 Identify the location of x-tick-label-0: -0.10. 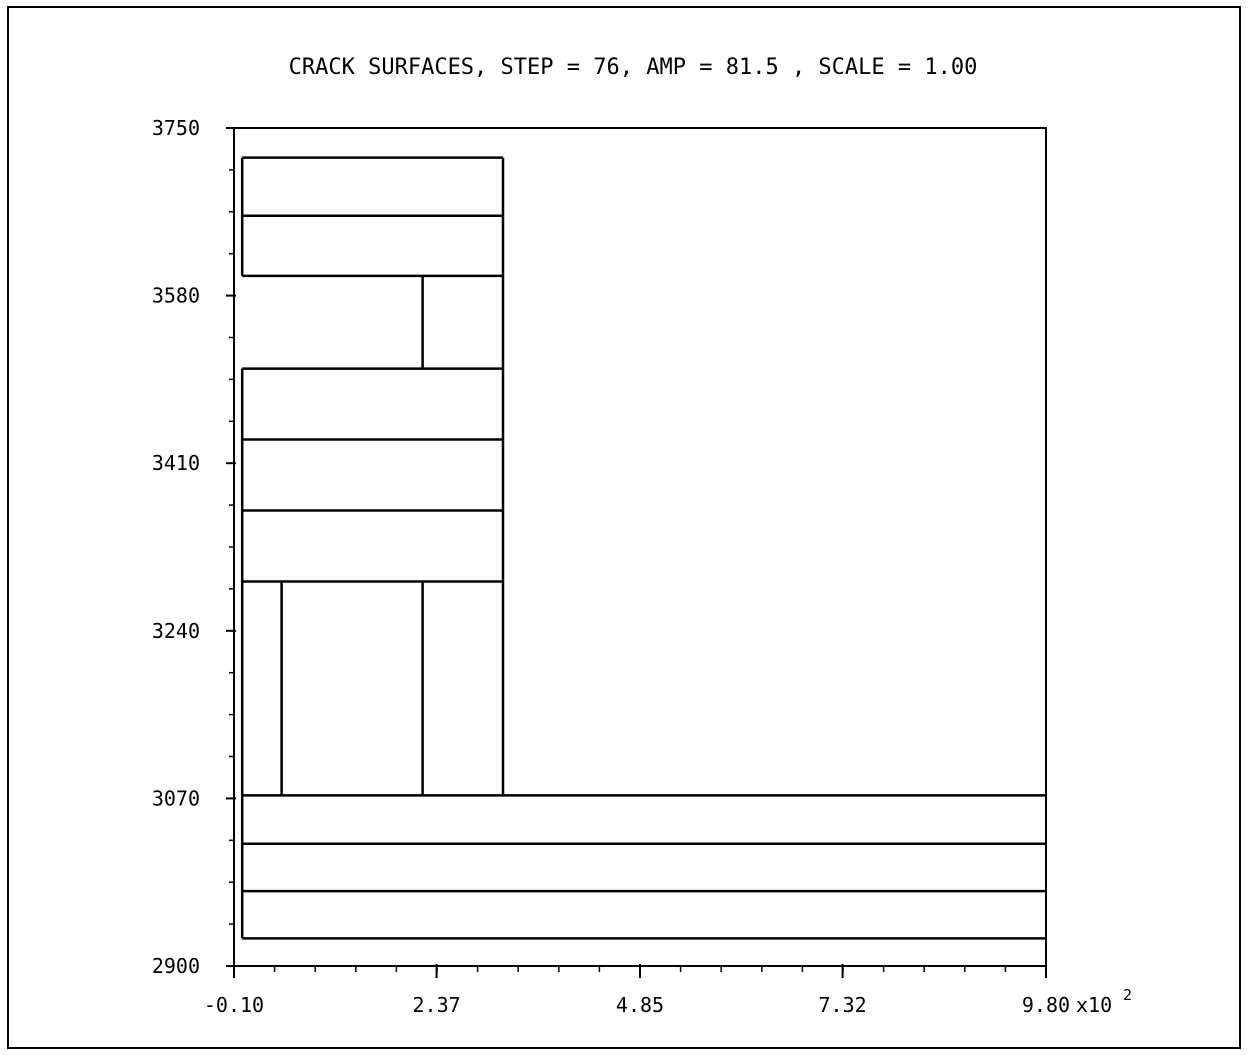
(234, 1005).